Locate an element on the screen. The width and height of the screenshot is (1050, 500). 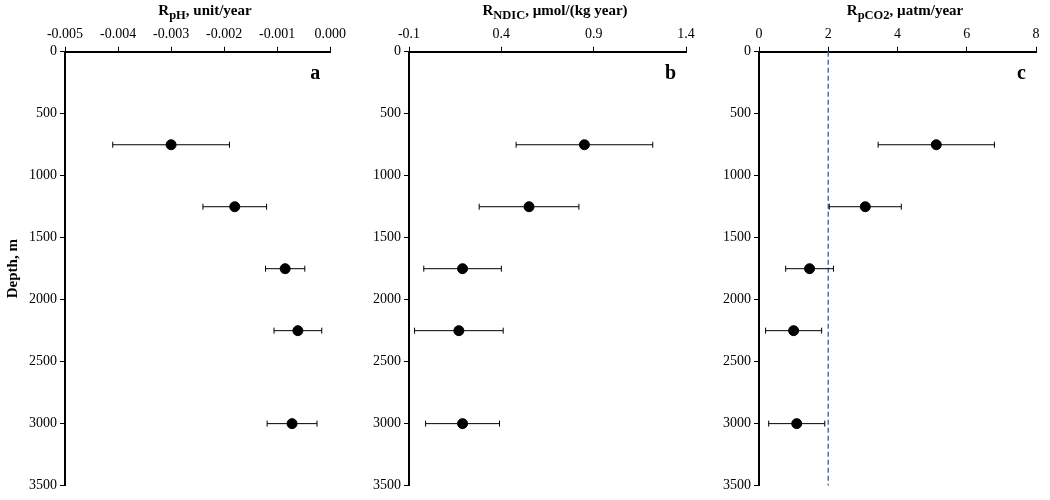
x-tick-label: -0.005 is located at coordinates (65, 34).